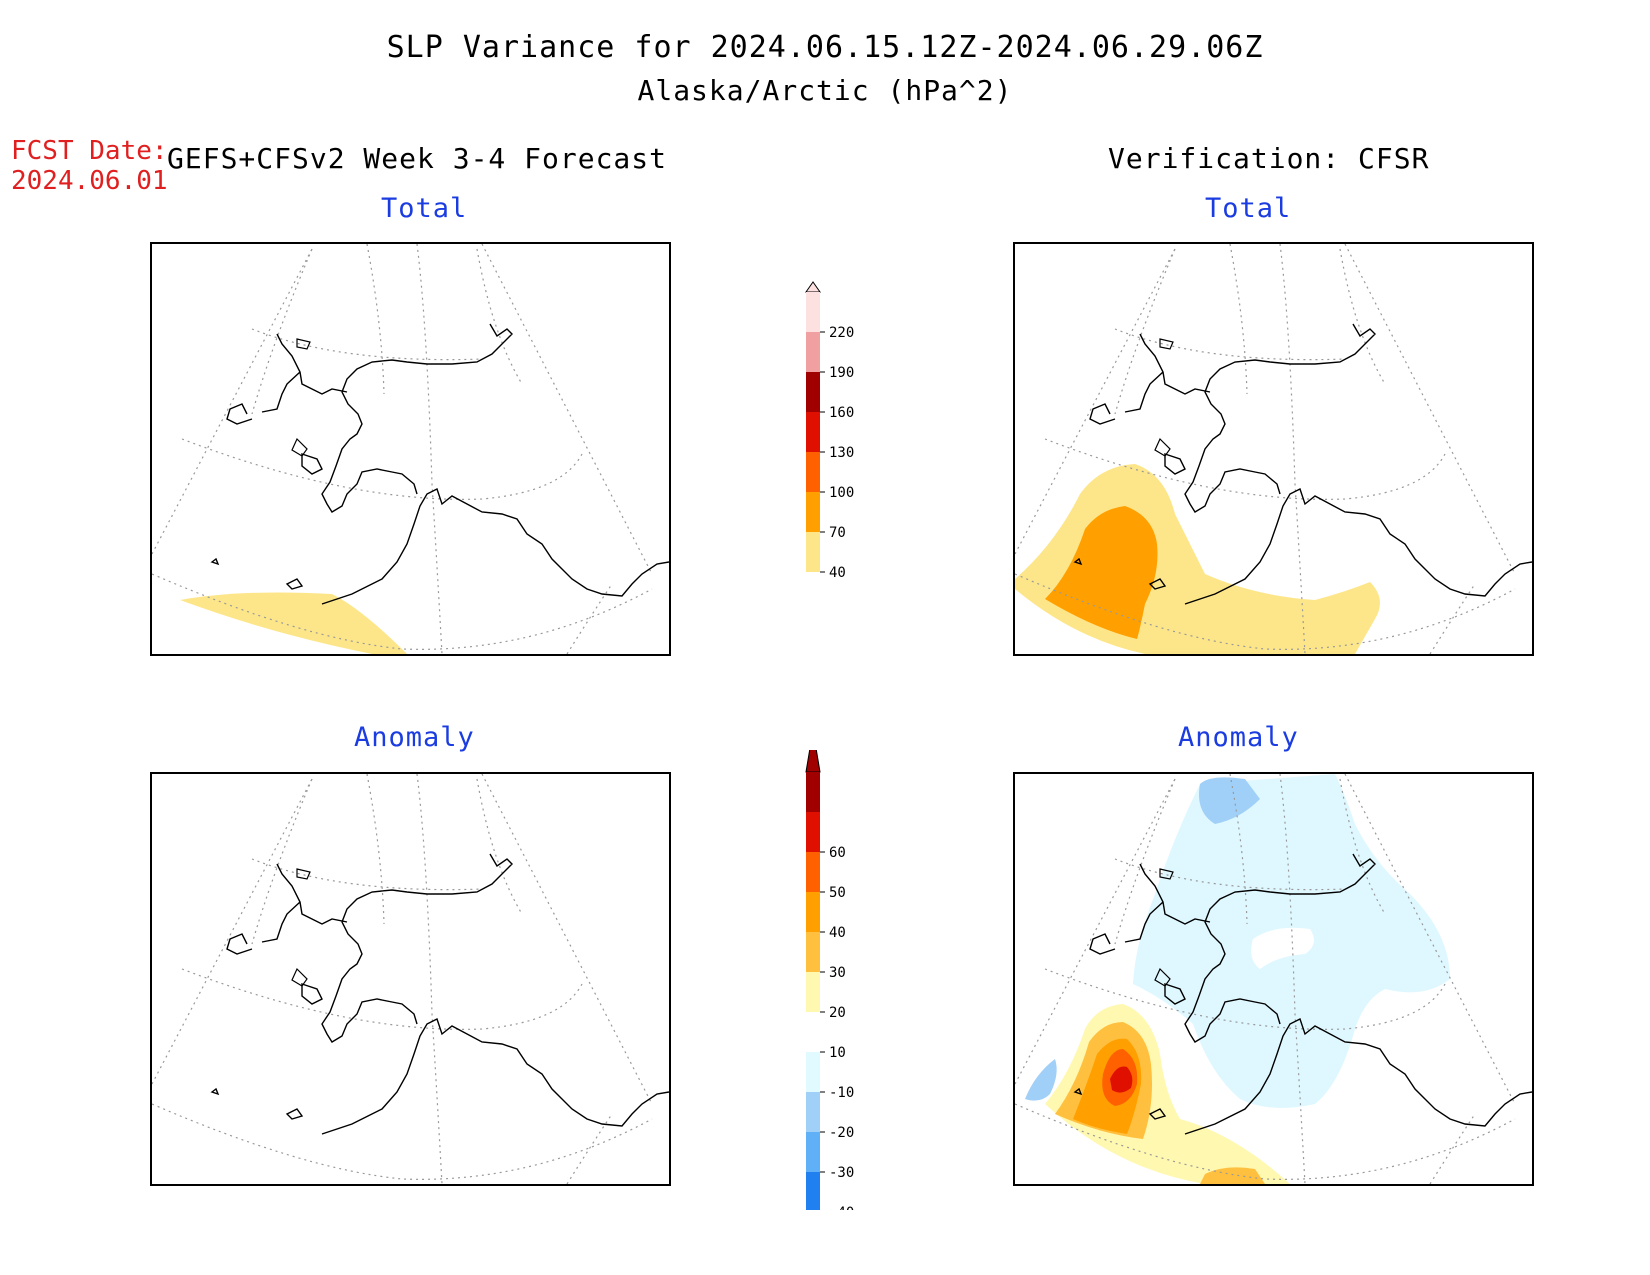 The width and height of the screenshot is (1650, 1275). I want to click on forecast-anomaly-label: Anomaly, so click(414, 737).